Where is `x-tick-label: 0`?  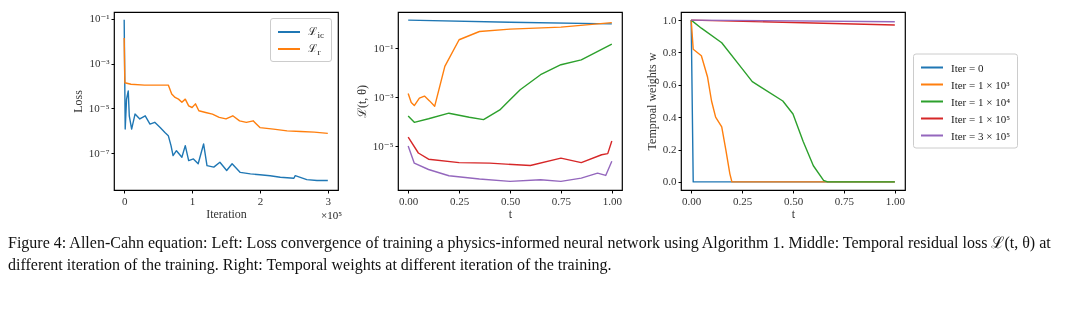
x-tick-label: 0 is located at coordinates (124, 200).